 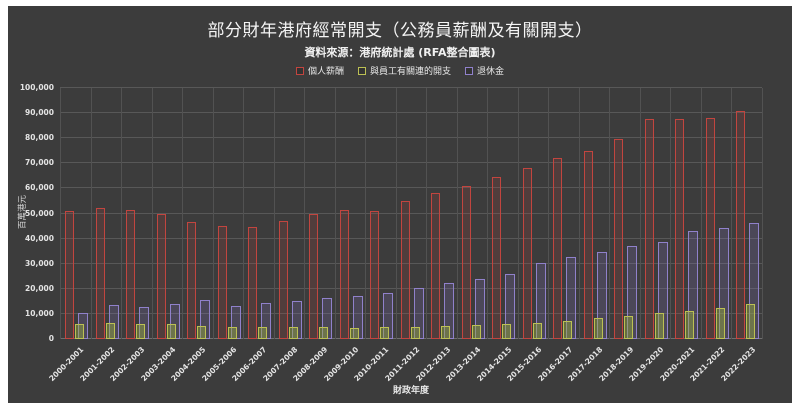 I want to click on y-tick-label: 50,000, so click(x=39, y=213).